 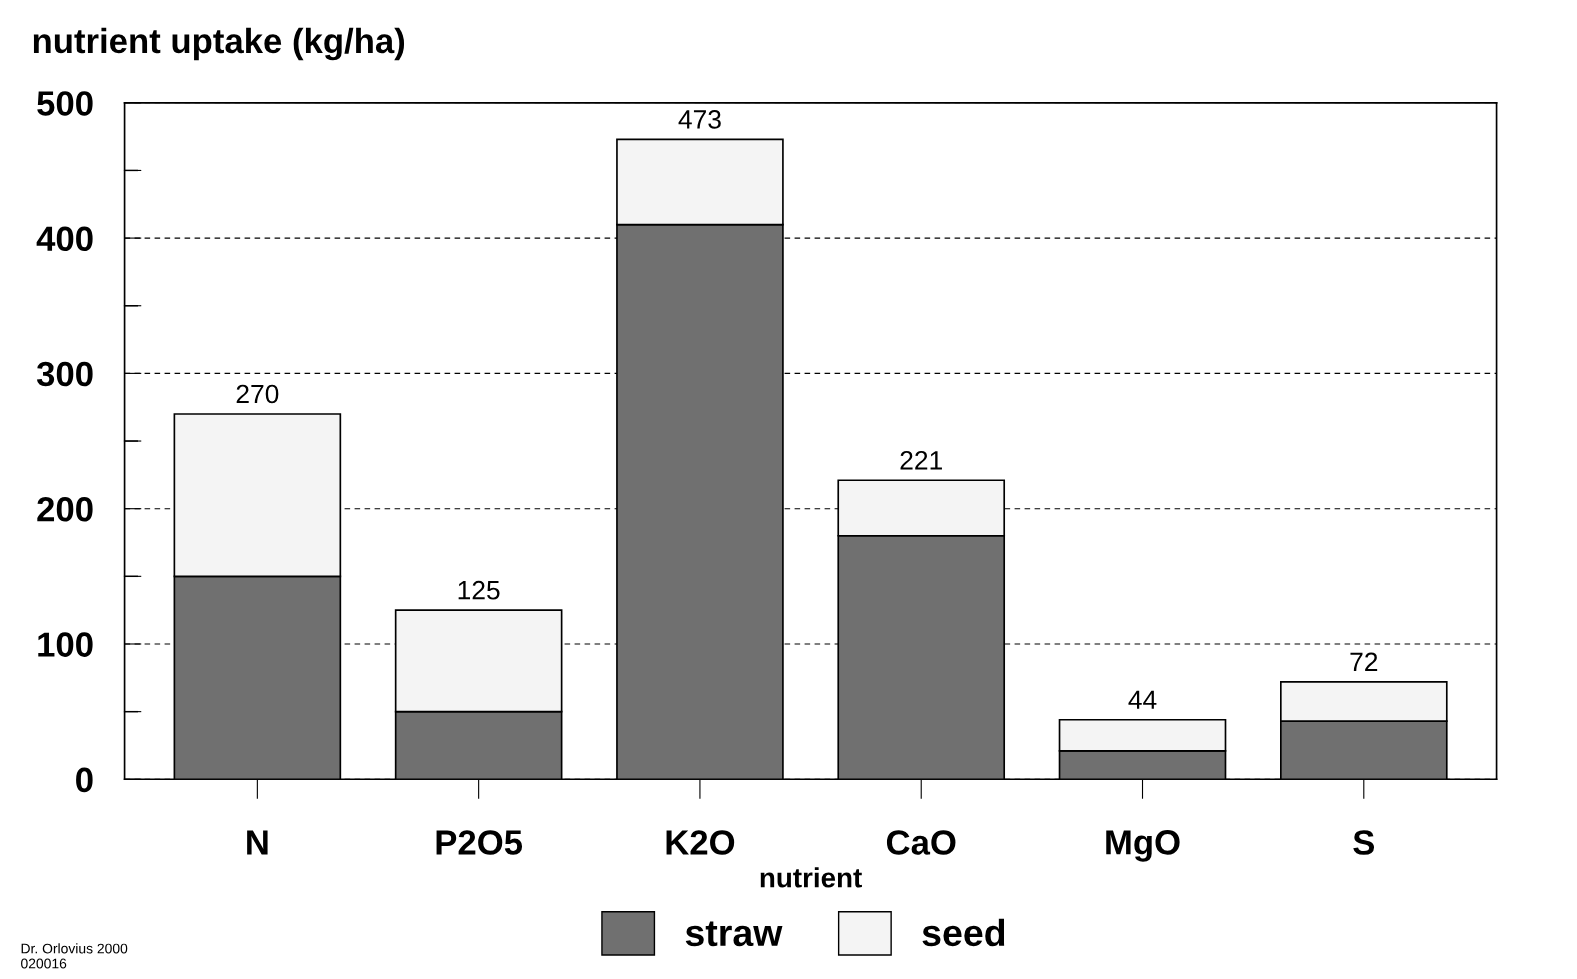 What do you see at coordinates (65, 644) in the screenshot?
I see `y-tick-label: 100` at bounding box center [65, 644].